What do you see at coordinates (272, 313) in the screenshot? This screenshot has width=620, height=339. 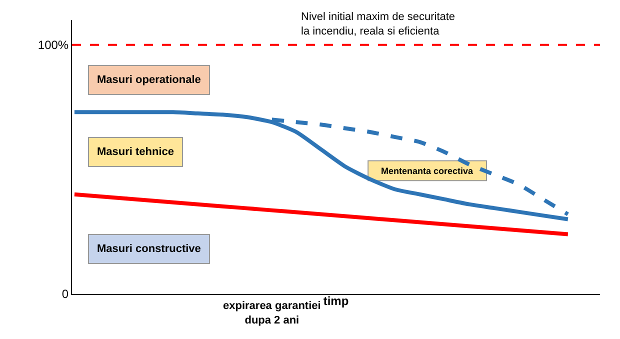 I see `text: expirarea garantiei dupa 2 ani` at bounding box center [272, 313].